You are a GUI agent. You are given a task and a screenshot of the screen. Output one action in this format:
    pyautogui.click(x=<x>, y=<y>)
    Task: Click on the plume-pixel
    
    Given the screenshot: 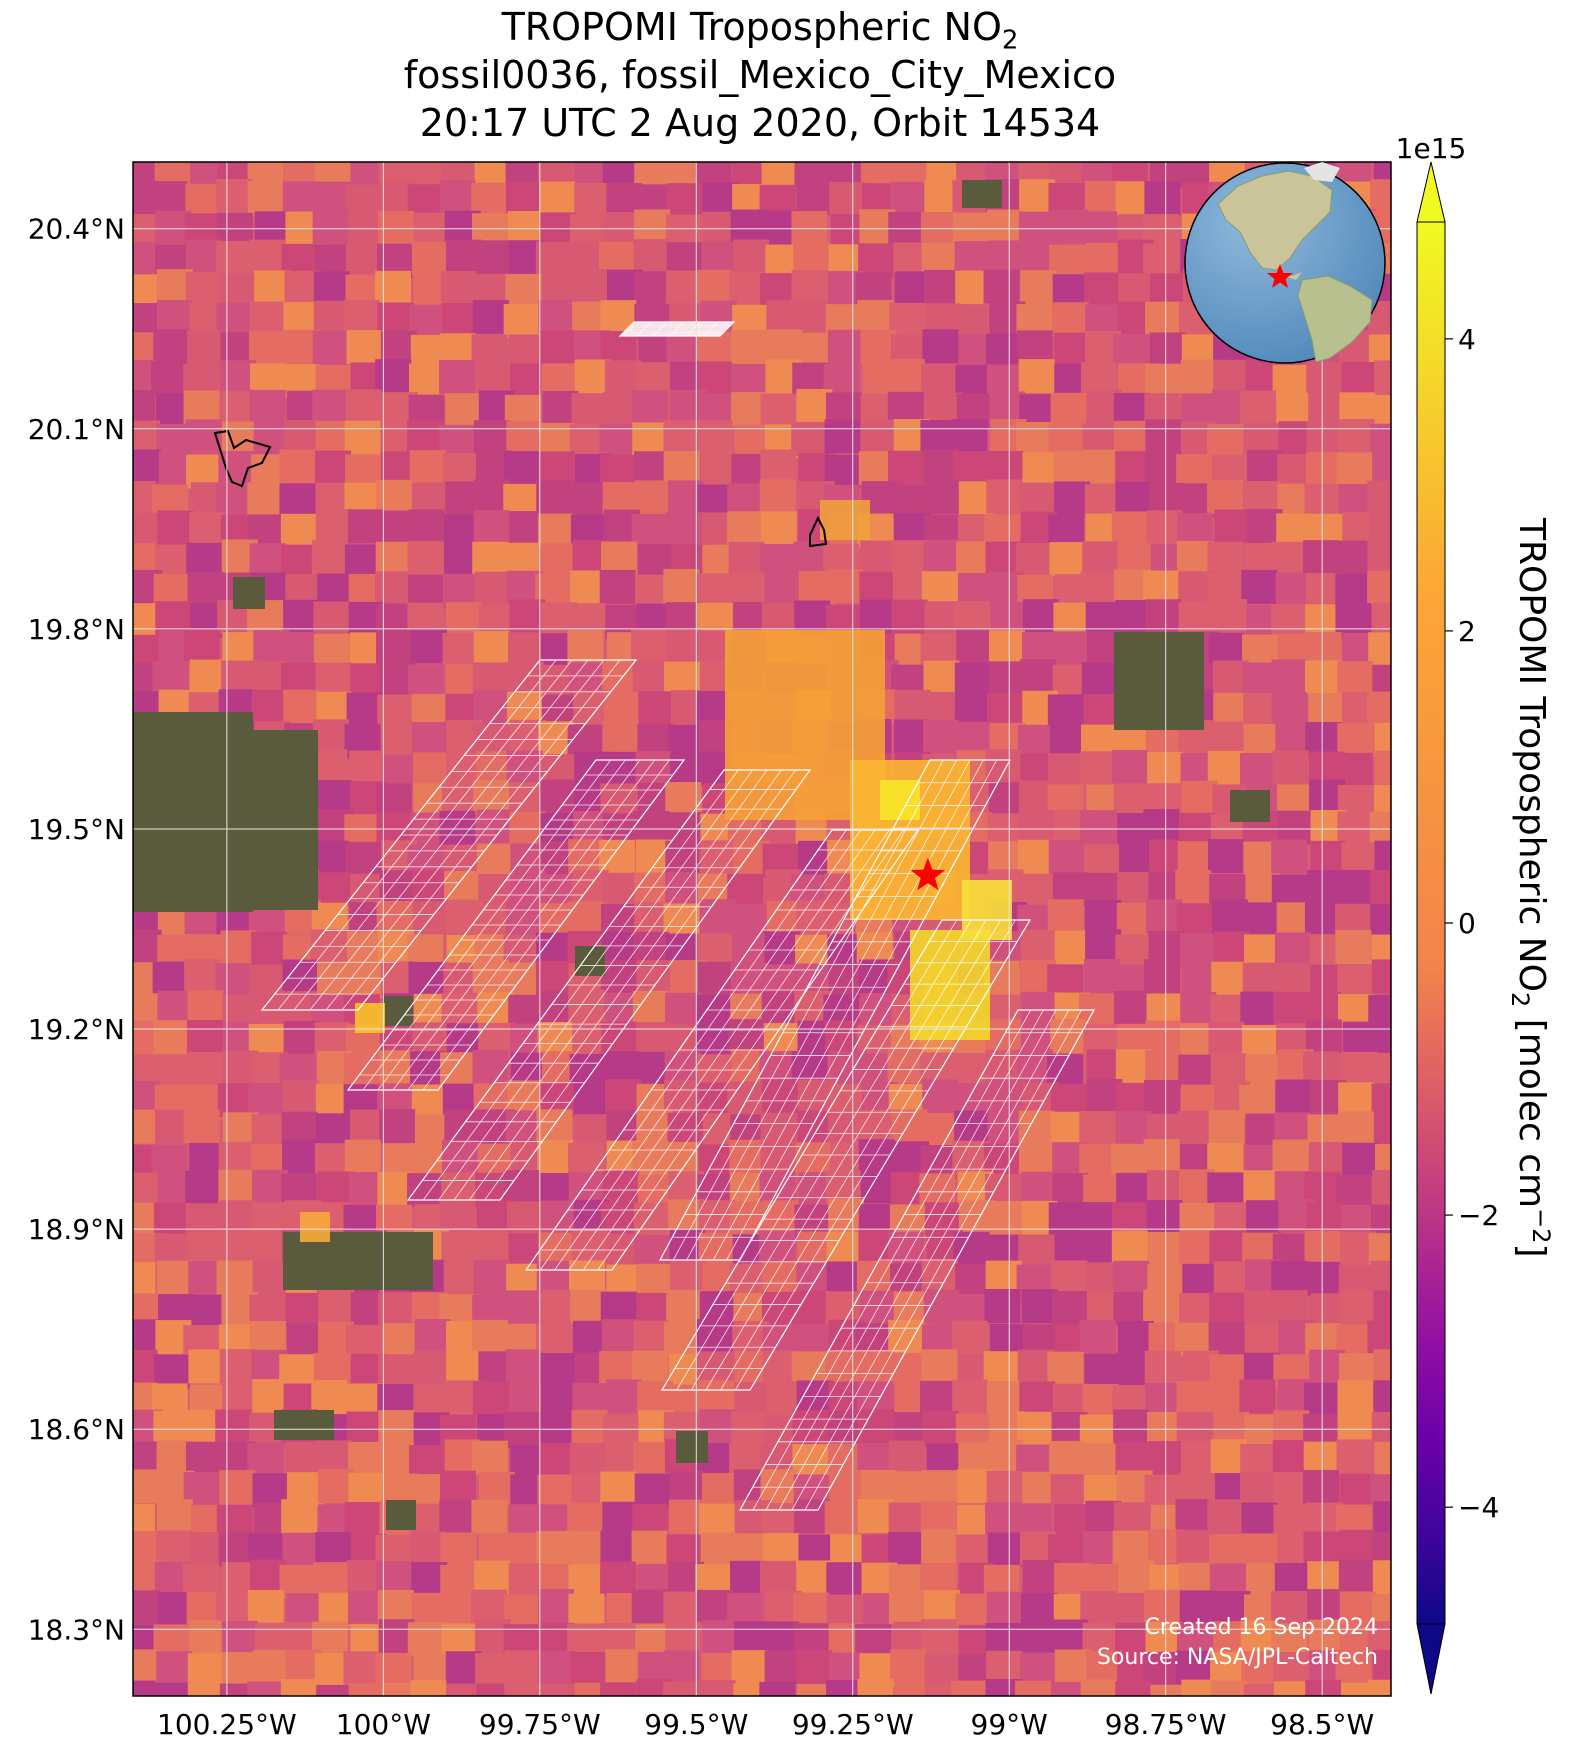 What is the action you would take?
    pyautogui.click(x=315, y=1227)
    